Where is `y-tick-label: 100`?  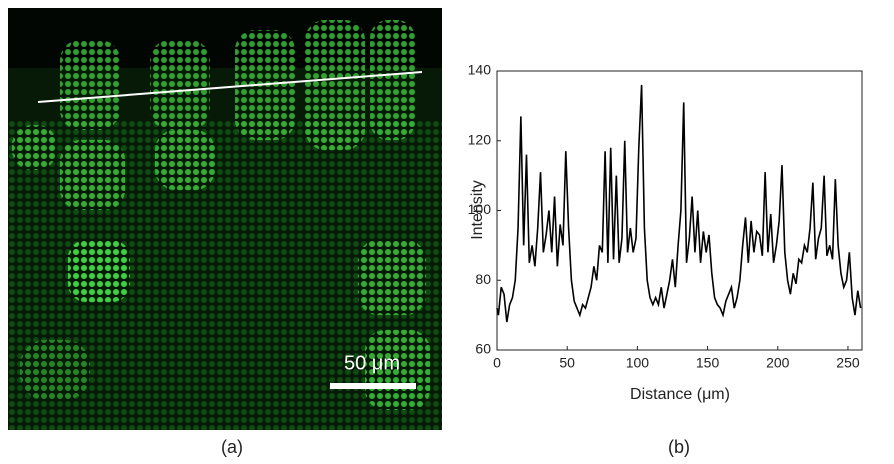
y-tick-label: 100 is located at coordinates (480, 209).